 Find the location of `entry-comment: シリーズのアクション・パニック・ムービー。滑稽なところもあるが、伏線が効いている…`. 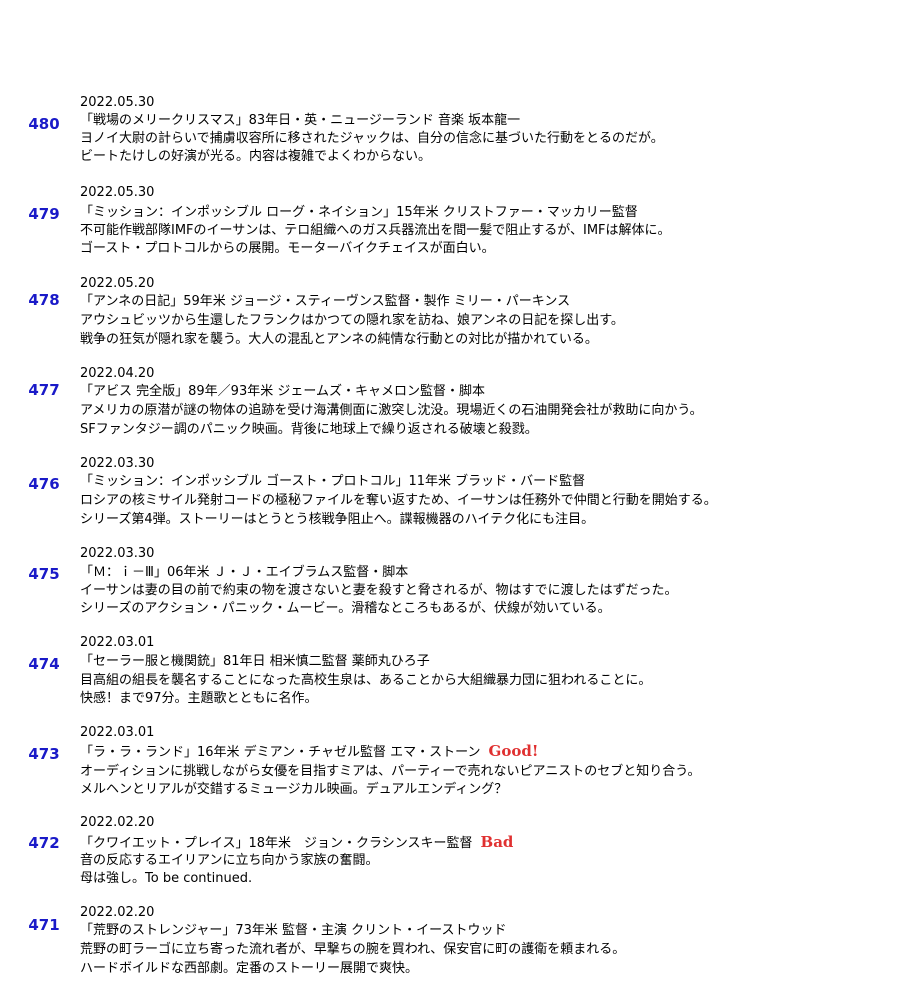

entry-comment: シリーズのアクション・パニック・ムービー。滑稽なところもあるが、伏線が効いている… is located at coordinates (345, 608).